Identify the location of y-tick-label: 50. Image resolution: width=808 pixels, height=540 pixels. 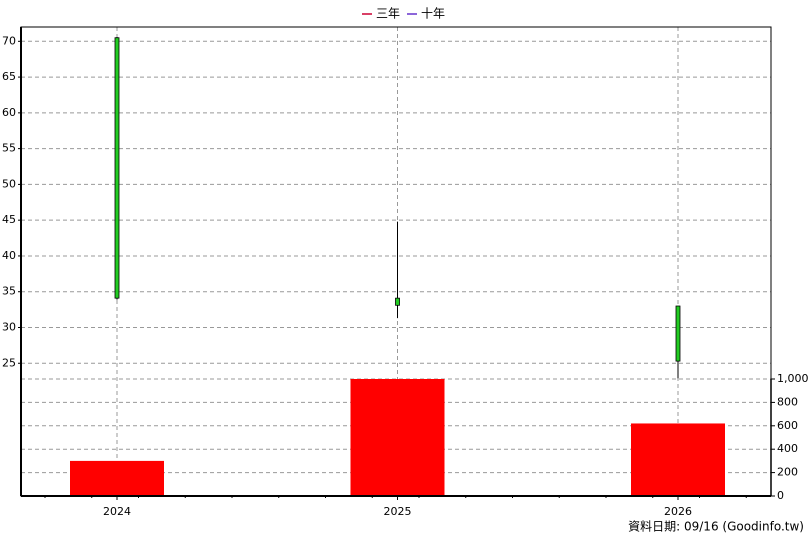
(9, 183).